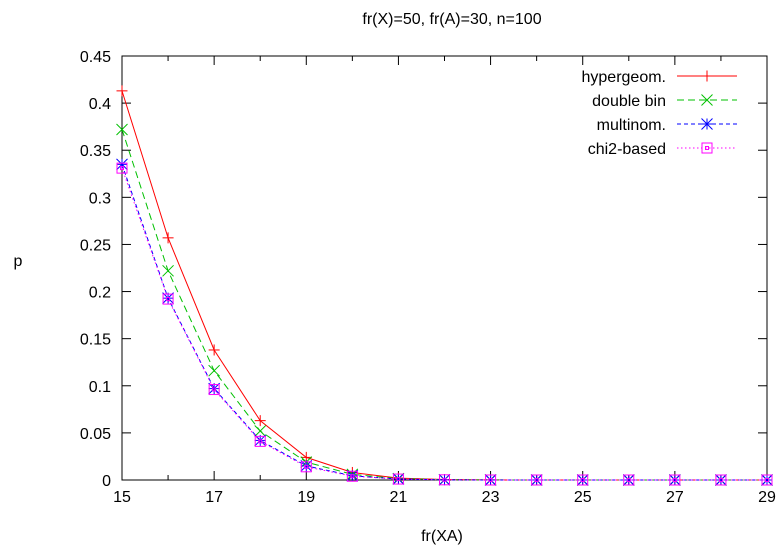 Image resolution: width=778 pixels, height=551 pixels. What do you see at coordinates (491, 497) in the screenshot?
I see `x-tick-label: 23` at bounding box center [491, 497].